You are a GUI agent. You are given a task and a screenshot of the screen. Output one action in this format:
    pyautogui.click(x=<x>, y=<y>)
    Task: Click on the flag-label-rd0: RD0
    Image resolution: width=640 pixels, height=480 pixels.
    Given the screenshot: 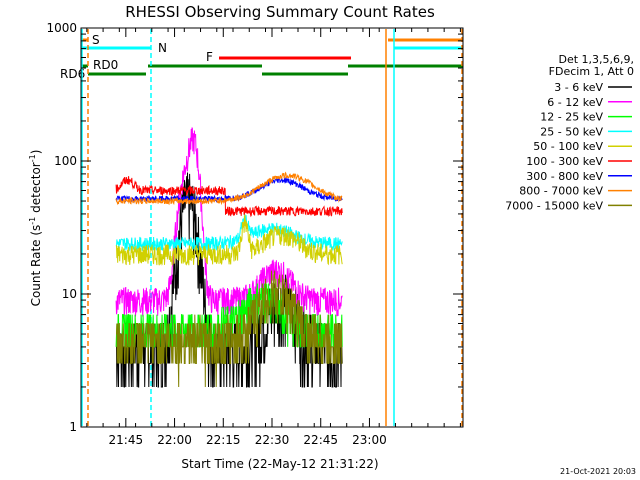 What is the action you would take?
    pyautogui.click(x=105, y=65)
    